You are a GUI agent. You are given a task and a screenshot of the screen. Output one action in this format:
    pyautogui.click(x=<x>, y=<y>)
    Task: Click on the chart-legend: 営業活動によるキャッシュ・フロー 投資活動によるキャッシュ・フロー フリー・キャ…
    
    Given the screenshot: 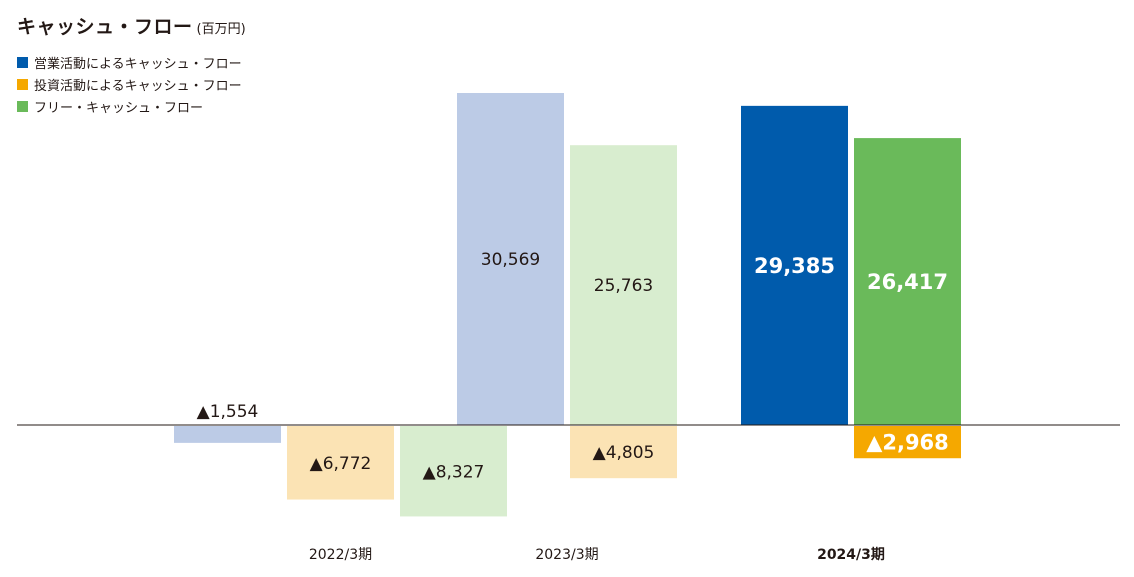 What is the action you would take?
    pyautogui.click(x=129, y=84)
    